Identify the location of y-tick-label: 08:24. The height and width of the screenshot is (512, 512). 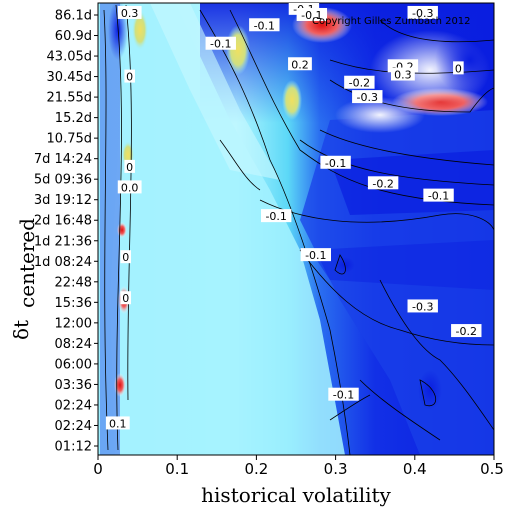
(73, 344).